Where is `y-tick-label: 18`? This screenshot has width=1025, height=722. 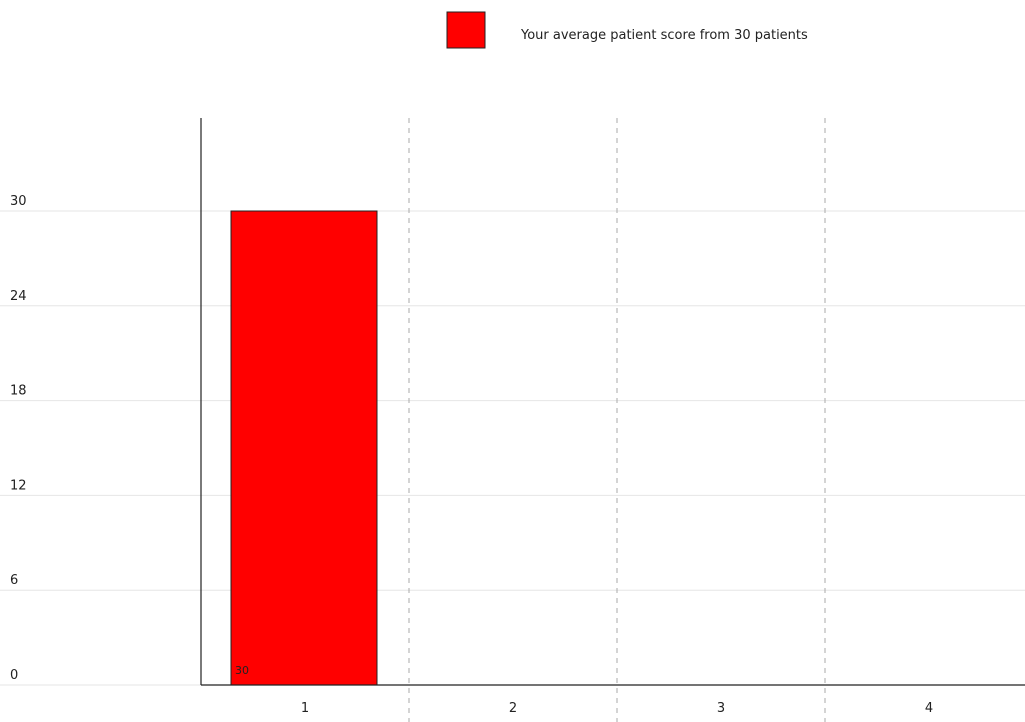
y-tick-label: 18 is located at coordinates (18, 391).